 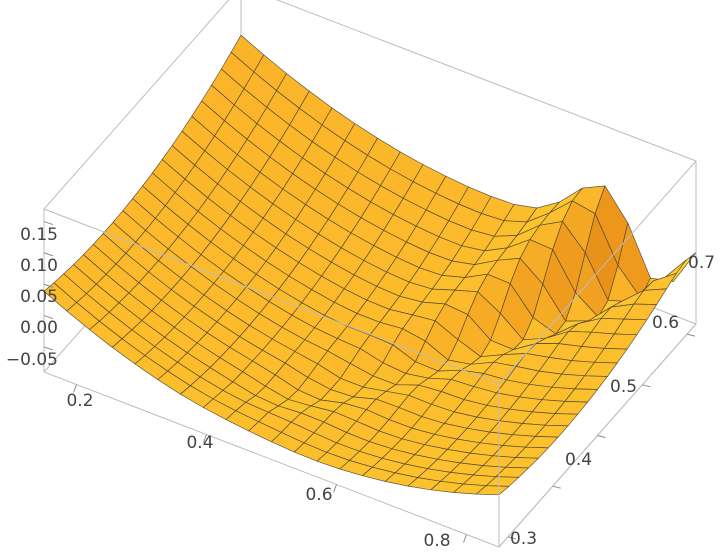 I want to click on z-tick-label: 0.10, so click(x=39, y=266).